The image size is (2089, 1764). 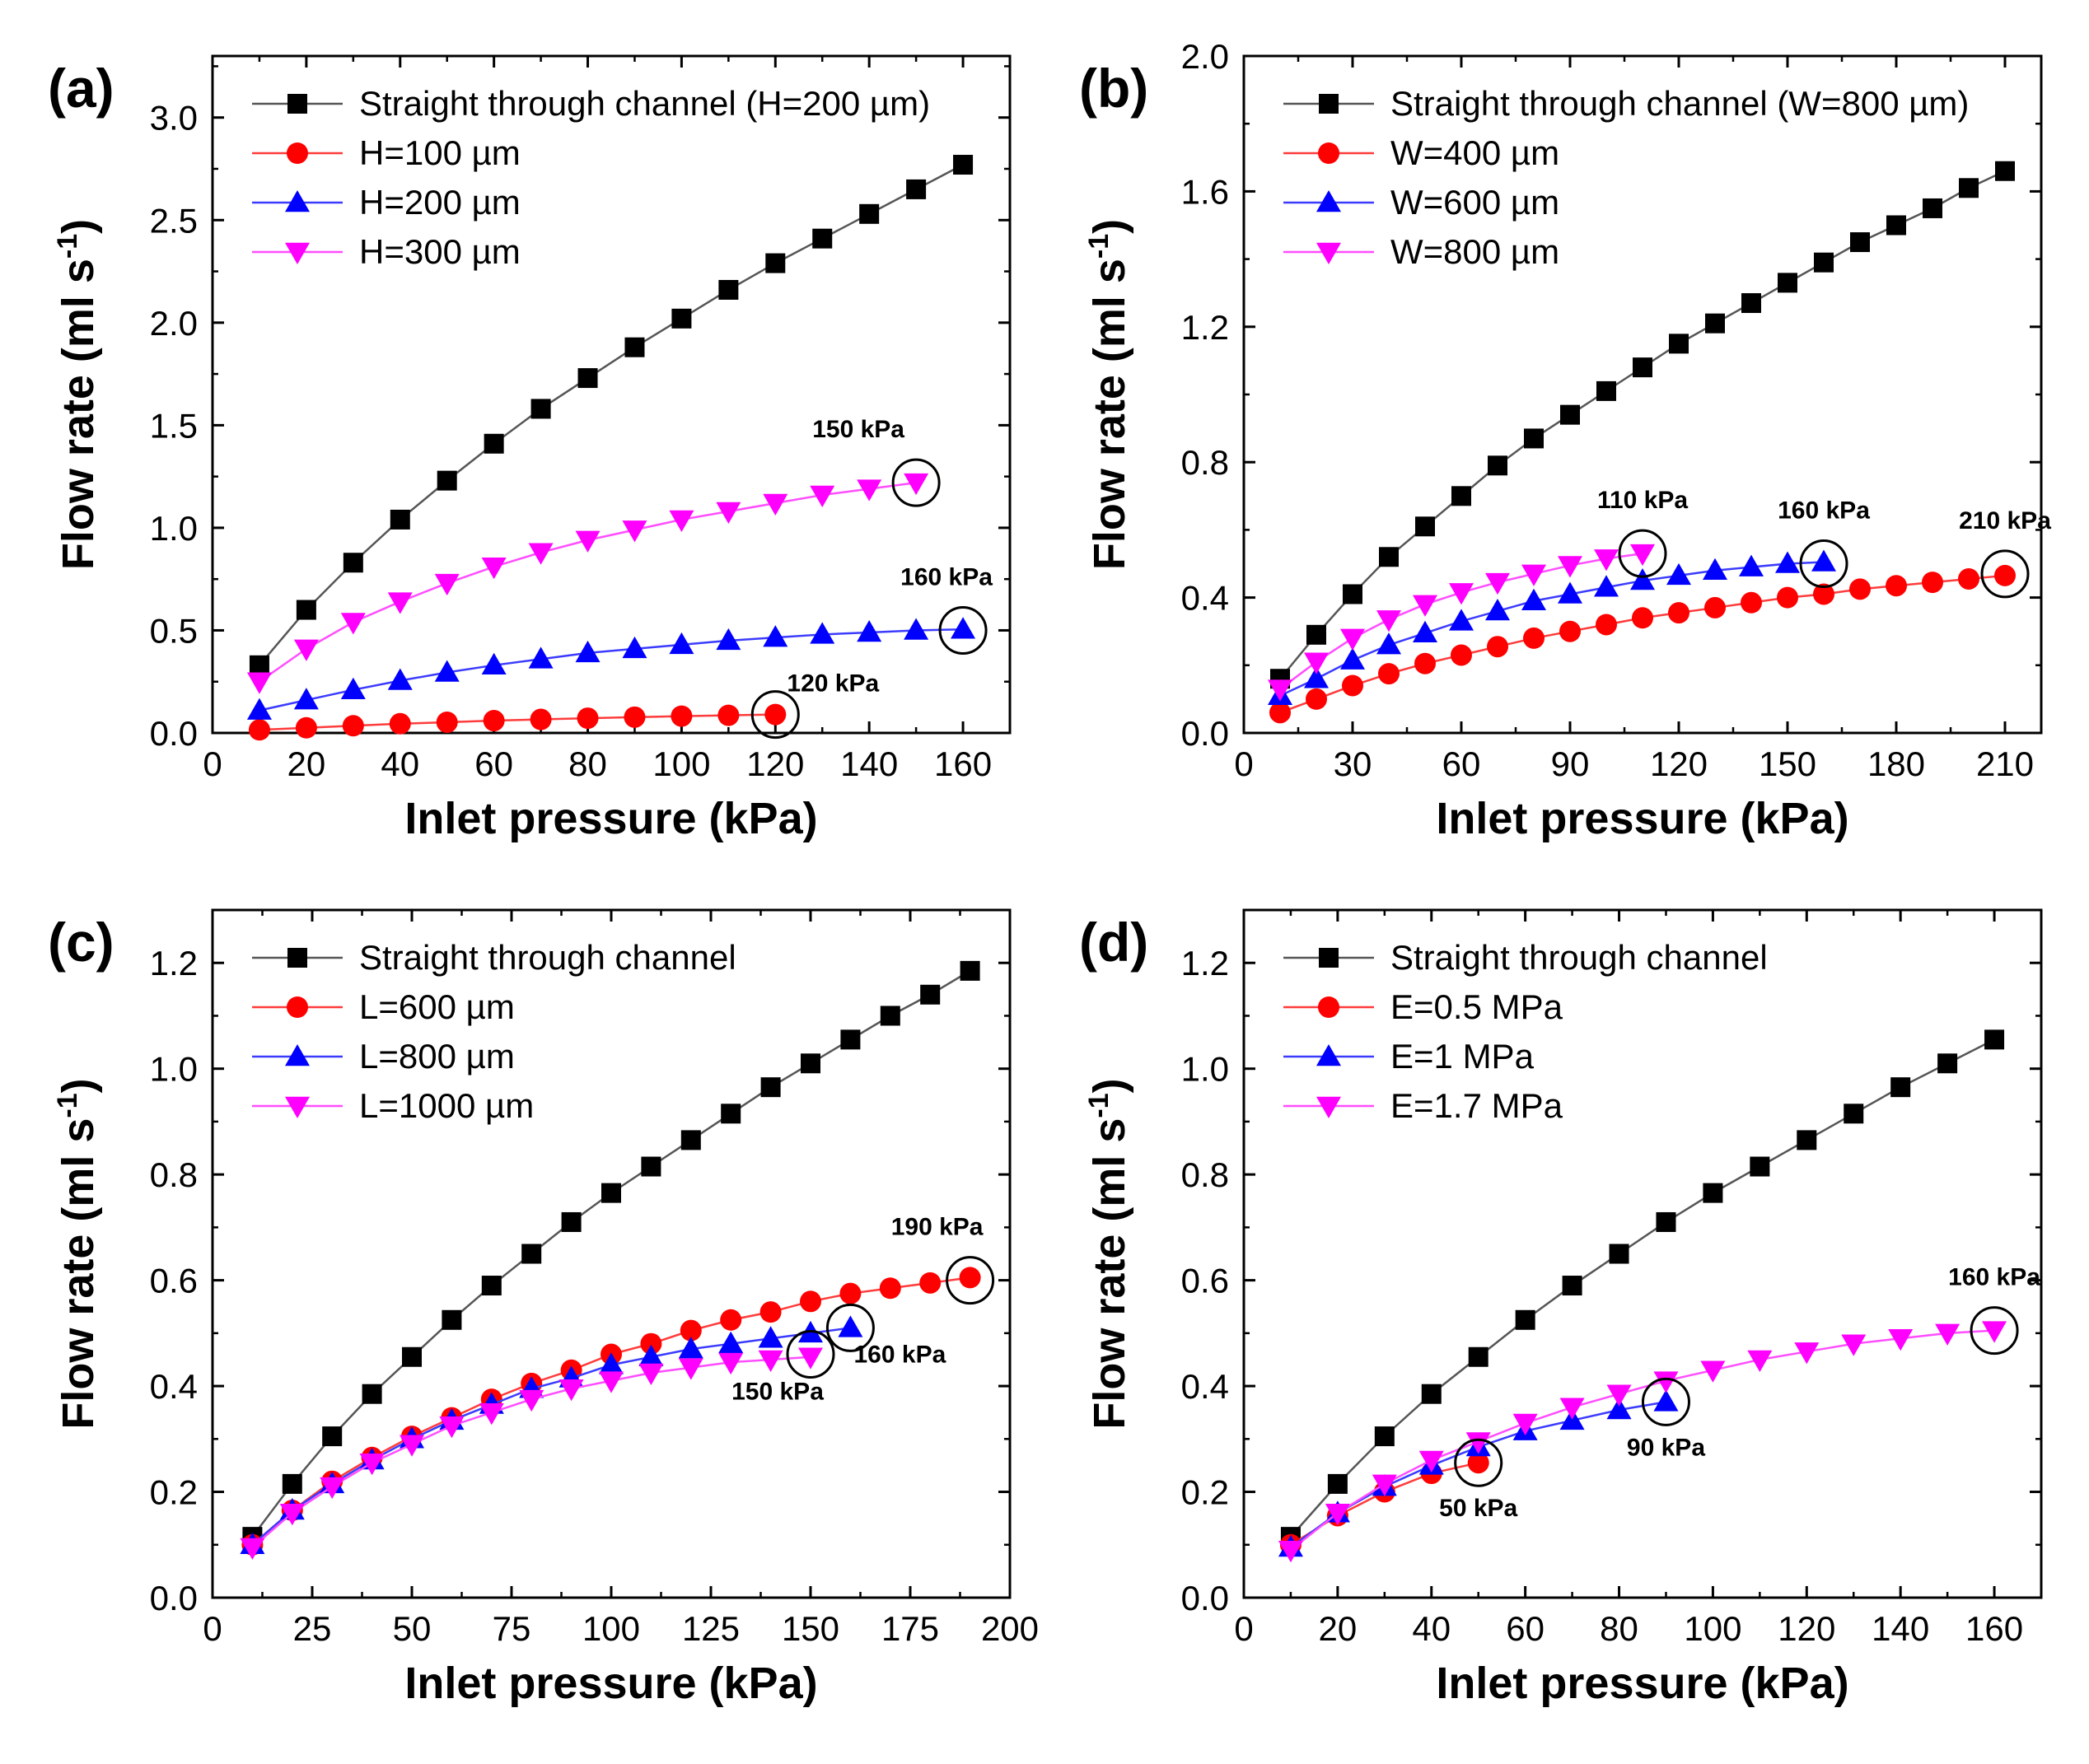 I want to click on x-tick-label: 175, so click(x=910, y=1628).